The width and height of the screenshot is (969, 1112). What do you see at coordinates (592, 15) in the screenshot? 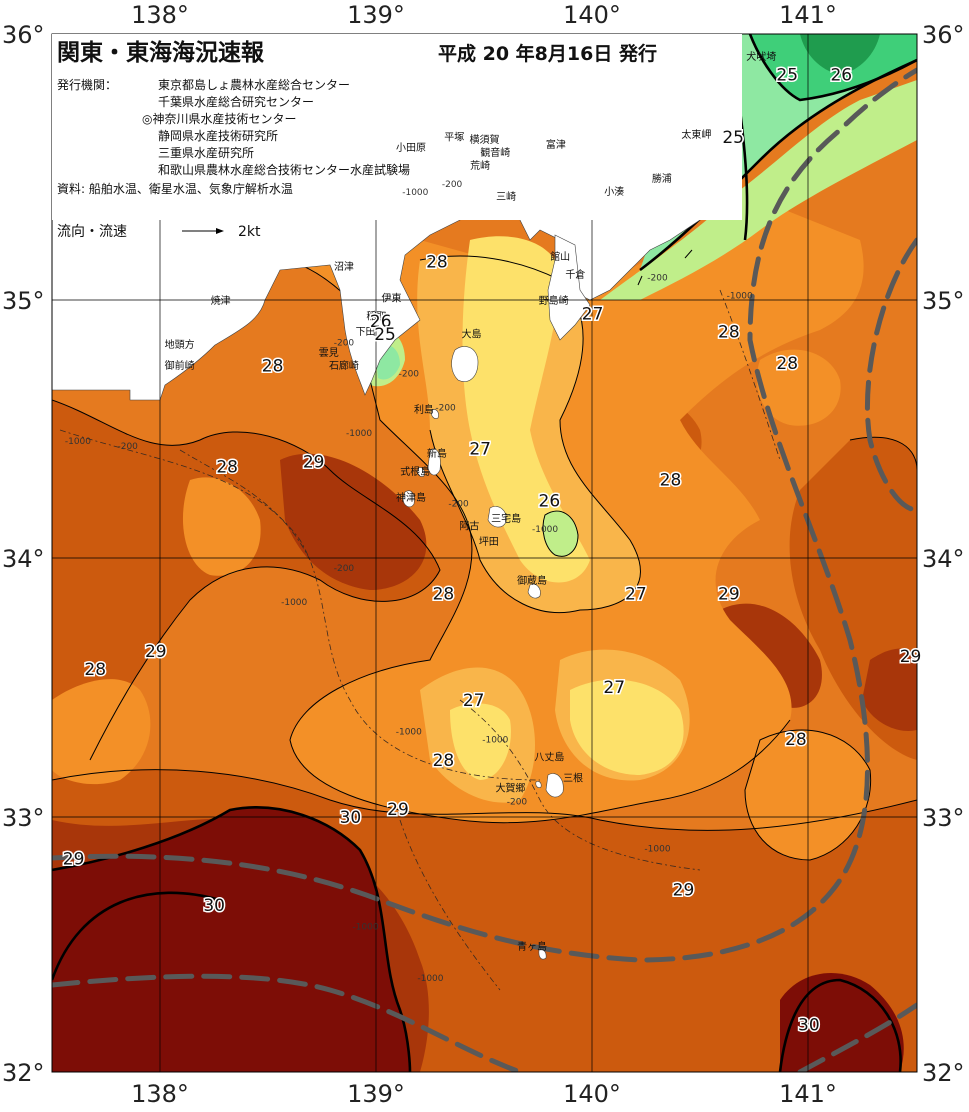
I see `lon-label-top: 140°` at bounding box center [592, 15].